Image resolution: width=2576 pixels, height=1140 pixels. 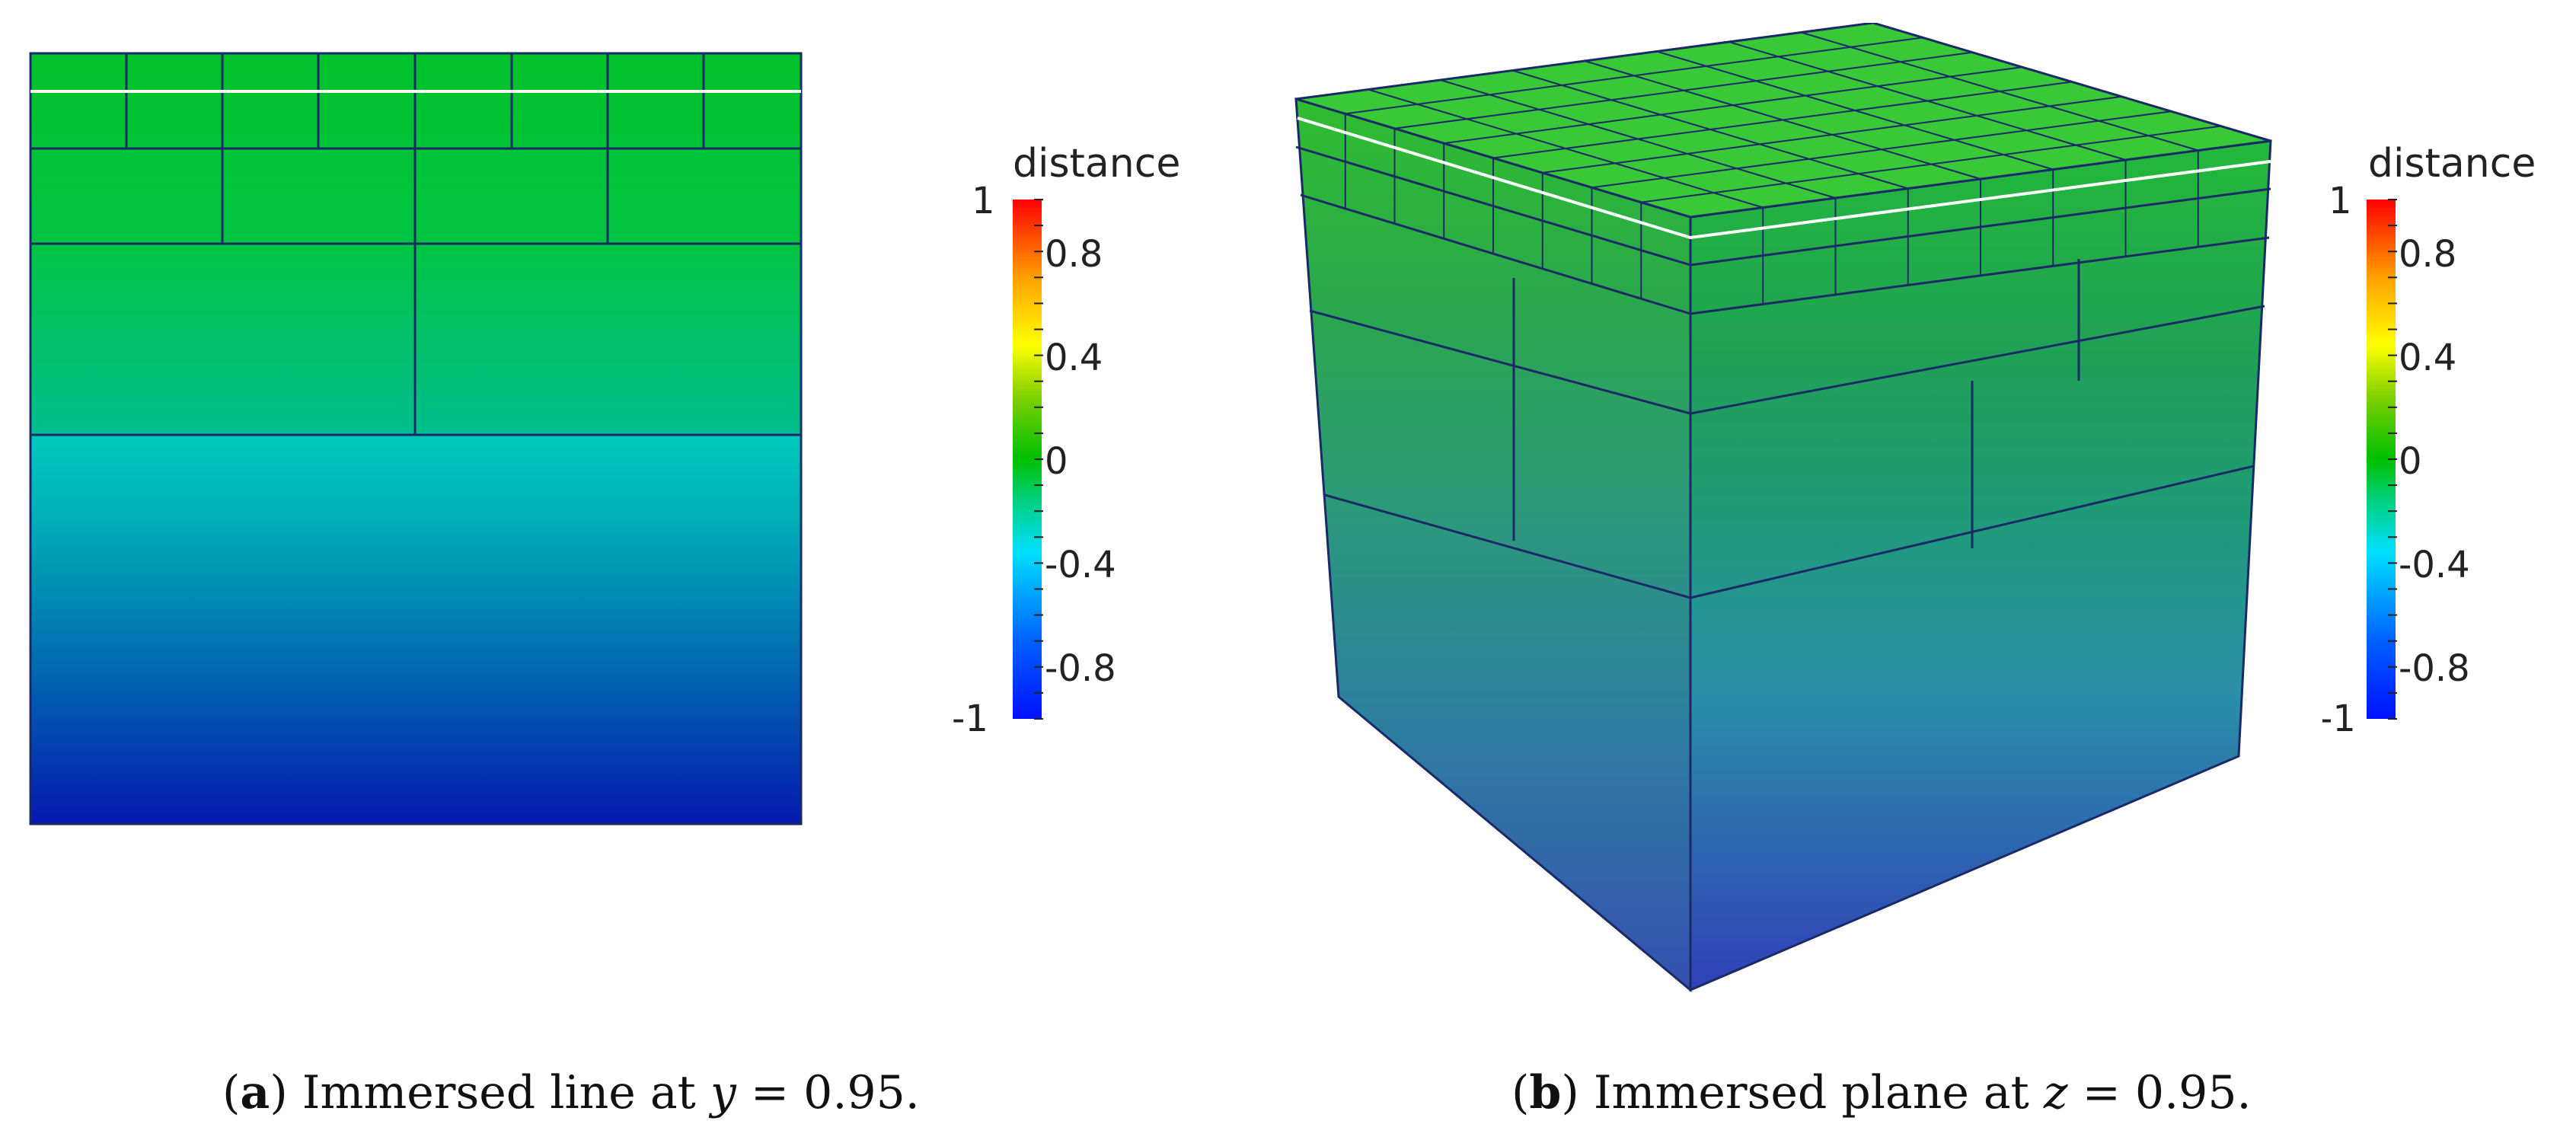 What do you see at coordinates (2339, 719) in the screenshot?
I see `legend-b-tick-neg-1: -1` at bounding box center [2339, 719].